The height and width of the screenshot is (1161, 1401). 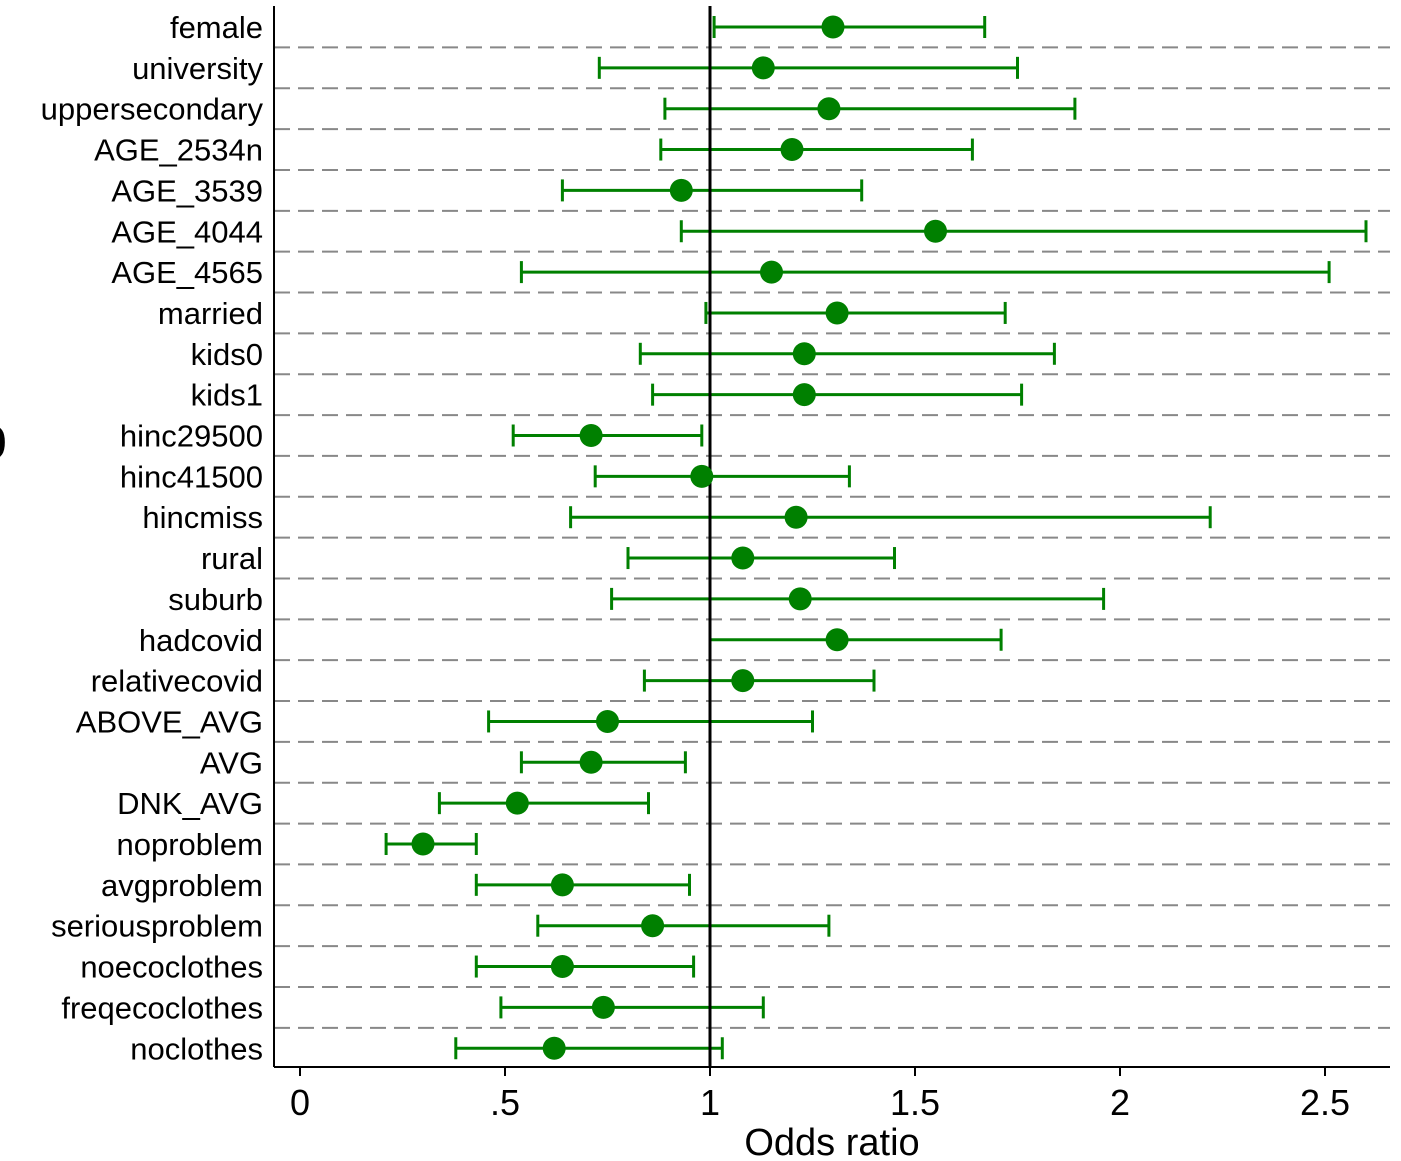 I want to click on x-axis-title: Odds ratio, so click(x=831, y=1141).